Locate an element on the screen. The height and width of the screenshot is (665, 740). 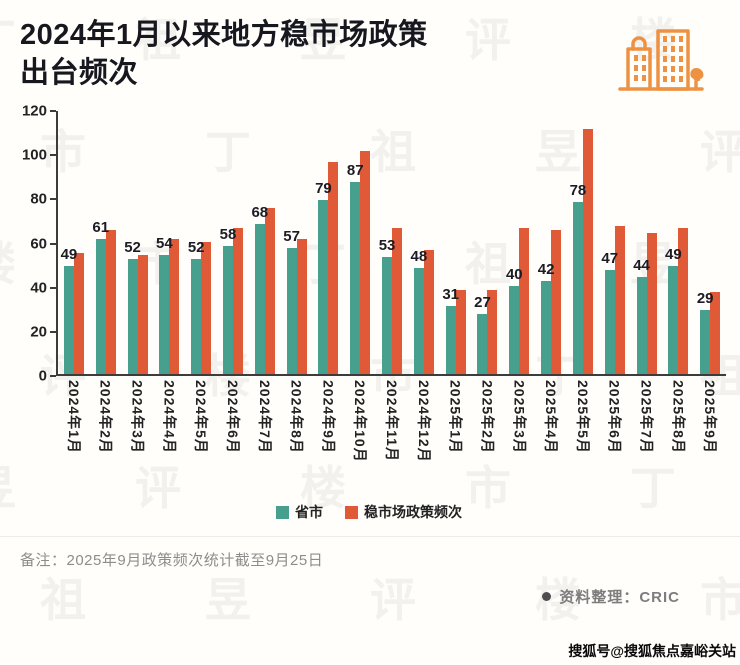
x-axis-label: 2024年8月 is located at coordinates (296, 417).